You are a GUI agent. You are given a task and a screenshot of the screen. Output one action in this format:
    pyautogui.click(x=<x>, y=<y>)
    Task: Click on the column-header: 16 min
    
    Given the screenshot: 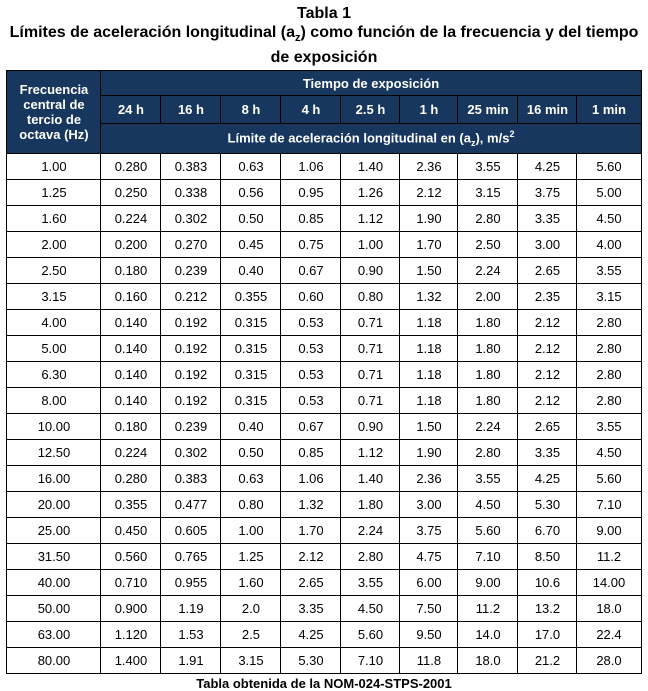 What is the action you would take?
    pyautogui.click(x=547, y=110)
    